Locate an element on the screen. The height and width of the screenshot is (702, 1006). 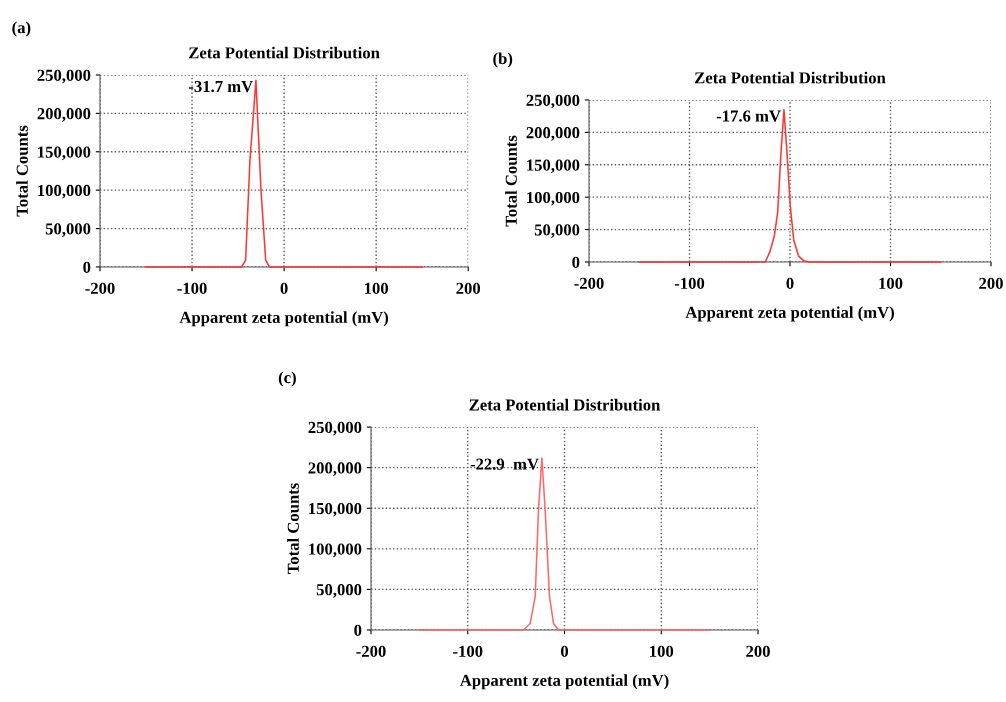
annotation: -17.6 mV is located at coordinates (748, 116).